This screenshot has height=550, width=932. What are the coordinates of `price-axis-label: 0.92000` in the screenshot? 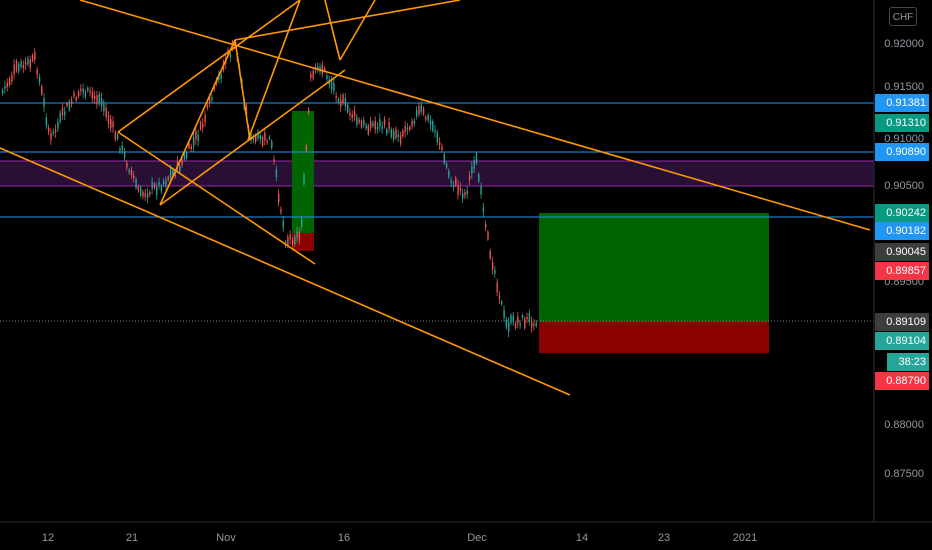 It's located at (904, 44).